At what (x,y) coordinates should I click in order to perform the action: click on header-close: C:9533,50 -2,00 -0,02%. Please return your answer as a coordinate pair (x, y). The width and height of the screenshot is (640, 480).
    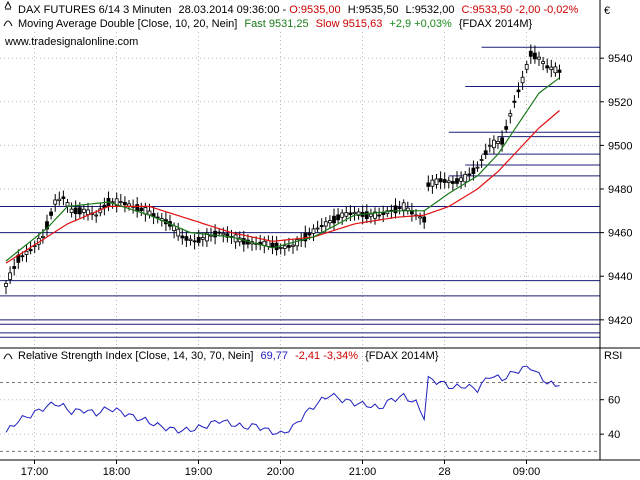
    Looking at the image, I should click on (520, 10).